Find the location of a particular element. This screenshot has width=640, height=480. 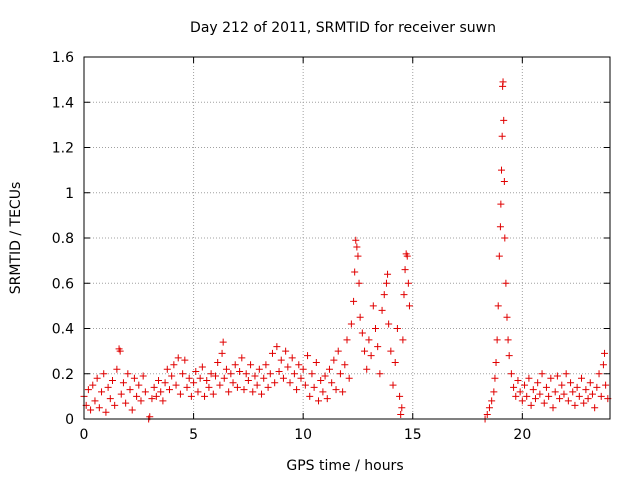

x-axis-label: GPS time / hours is located at coordinates (344, 466).